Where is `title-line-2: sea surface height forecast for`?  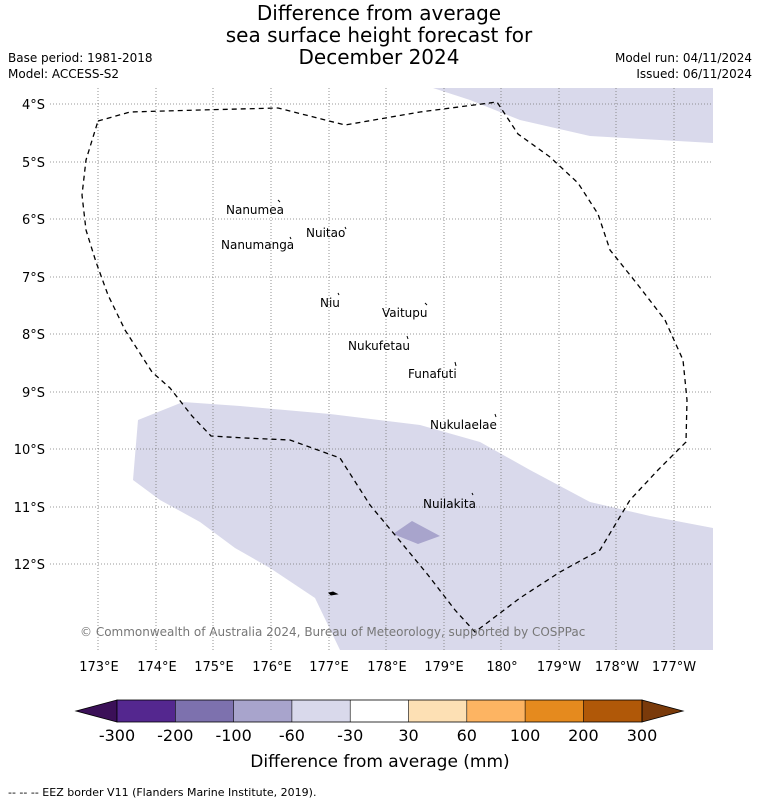 title-line-2: sea surface height forecast for is located at coordinates (379, 35).